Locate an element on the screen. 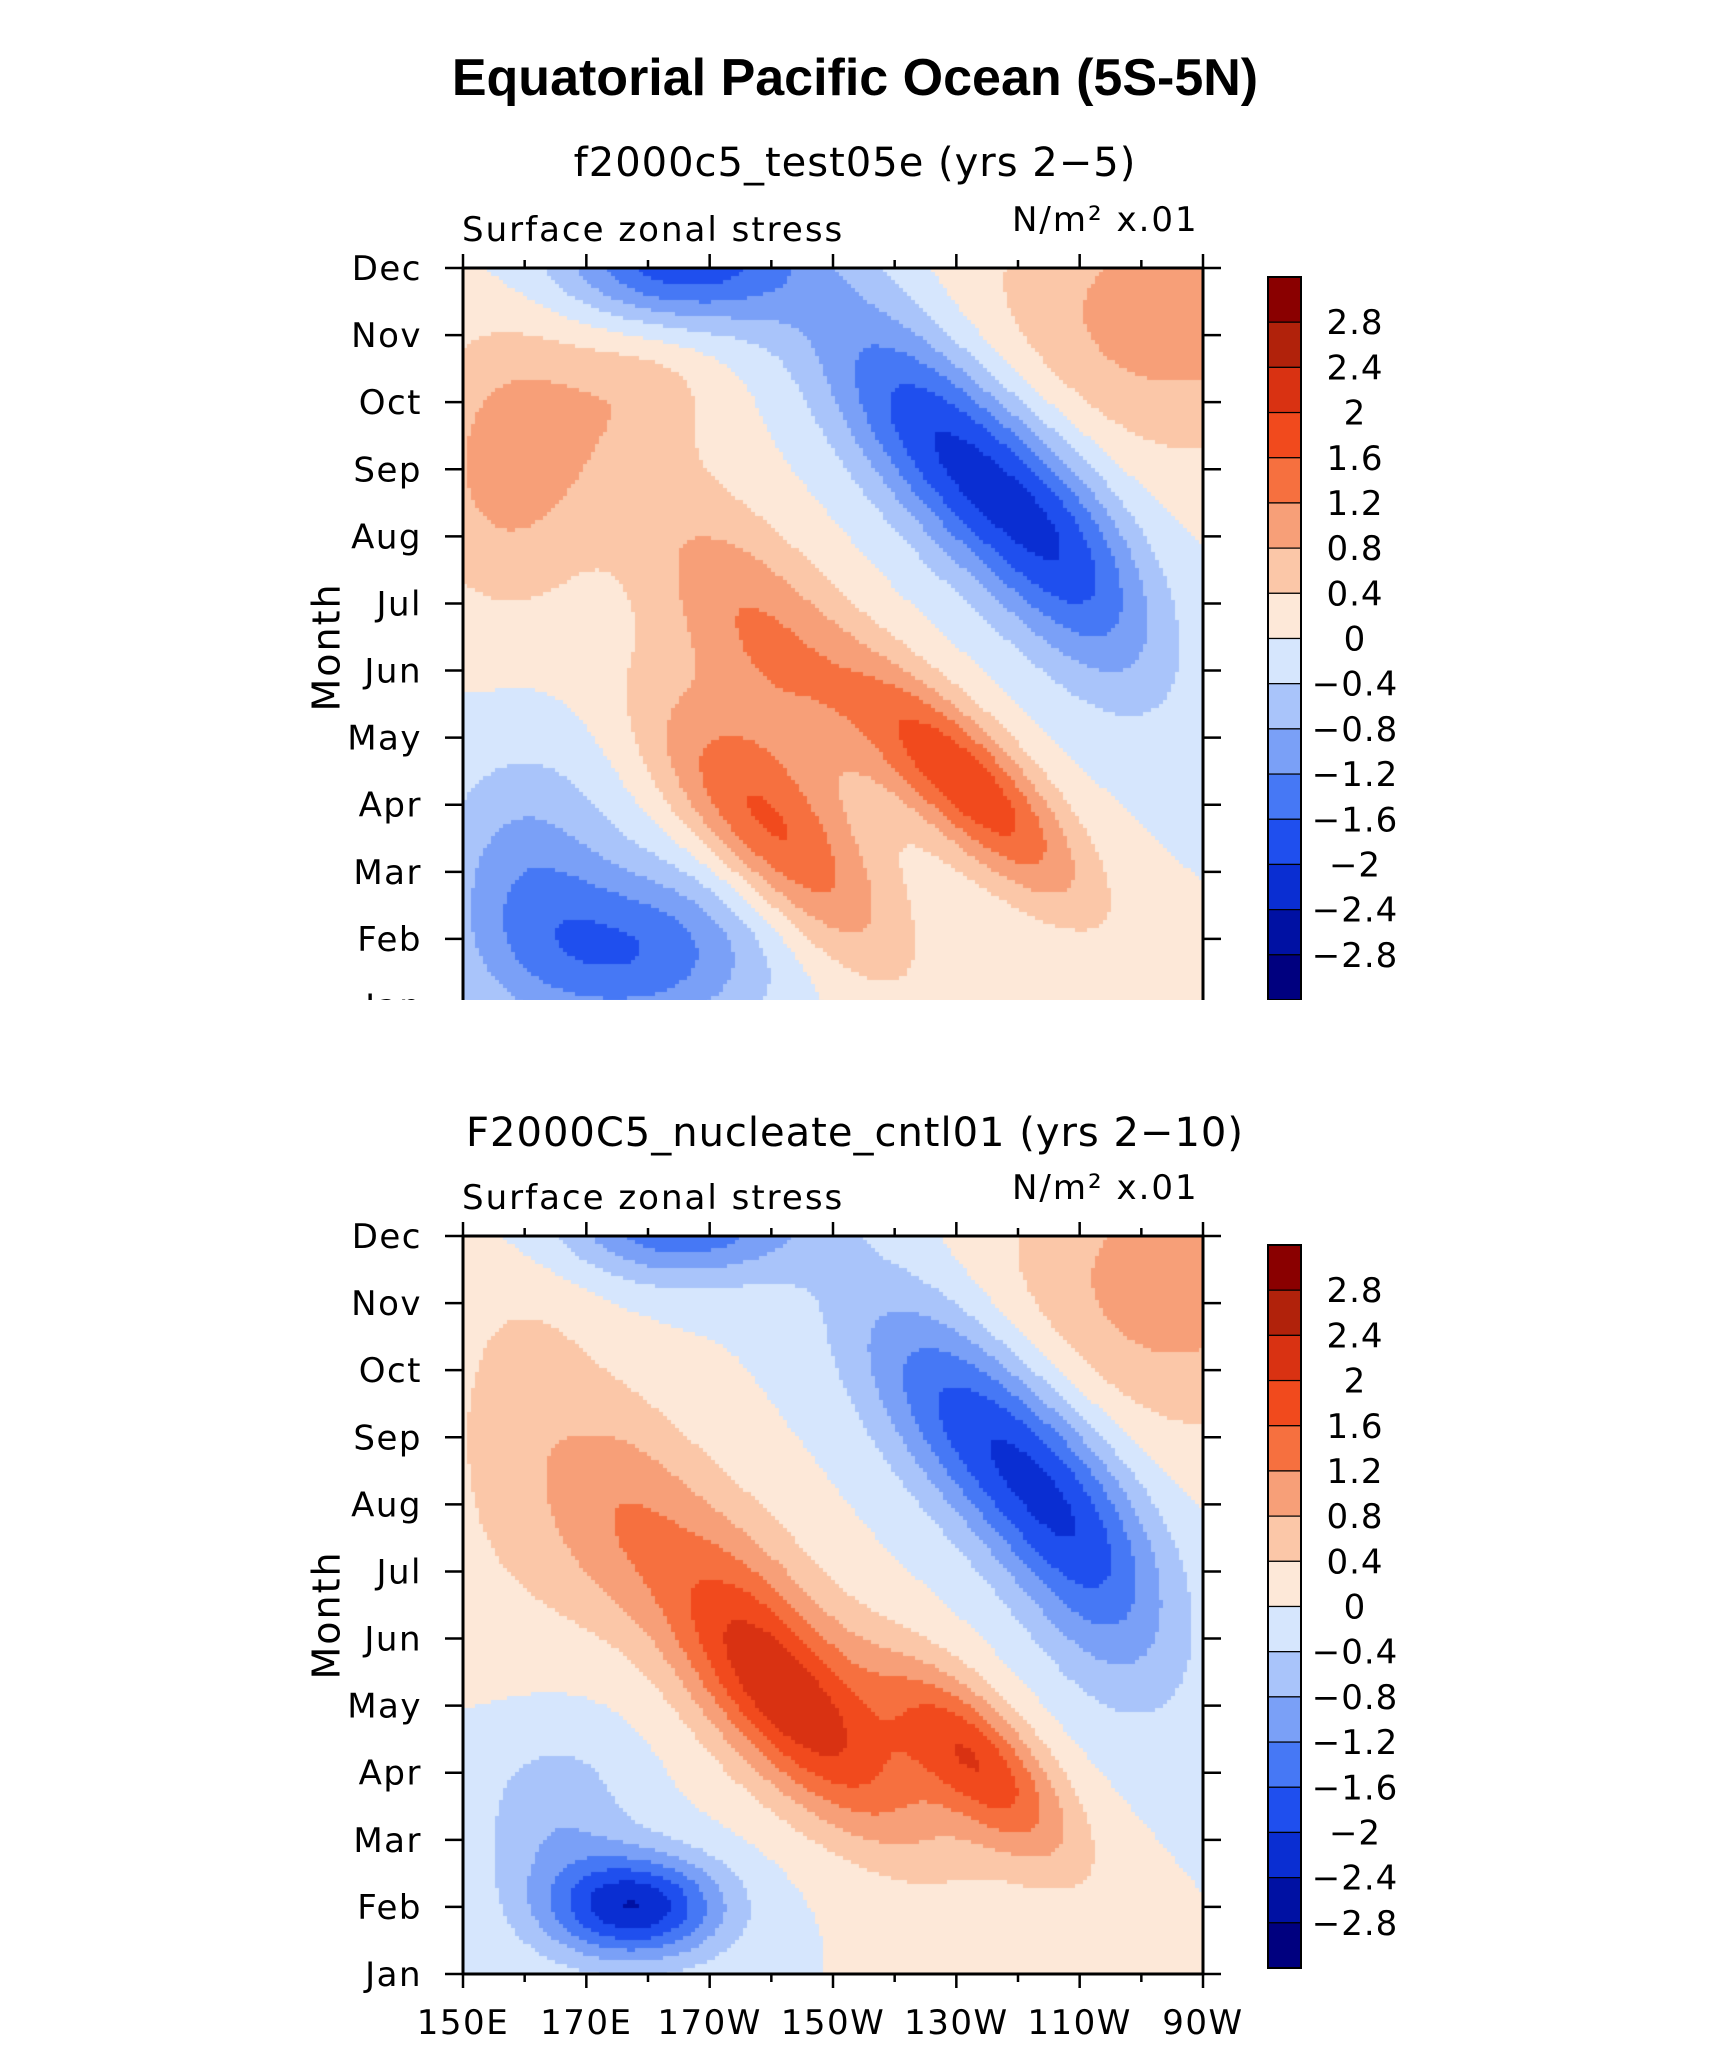  x-tick-label: 150W is located at coordinates (833, 2023).